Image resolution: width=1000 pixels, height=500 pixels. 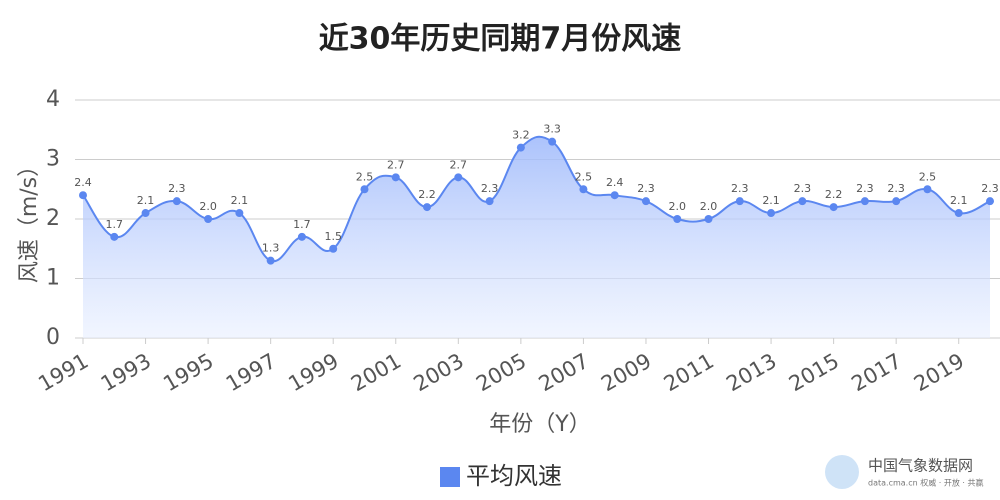 What do you see at coordinates (521, 135) in the screenshot?
I see `data-label: 3.2` at bounding box center [521, 135].